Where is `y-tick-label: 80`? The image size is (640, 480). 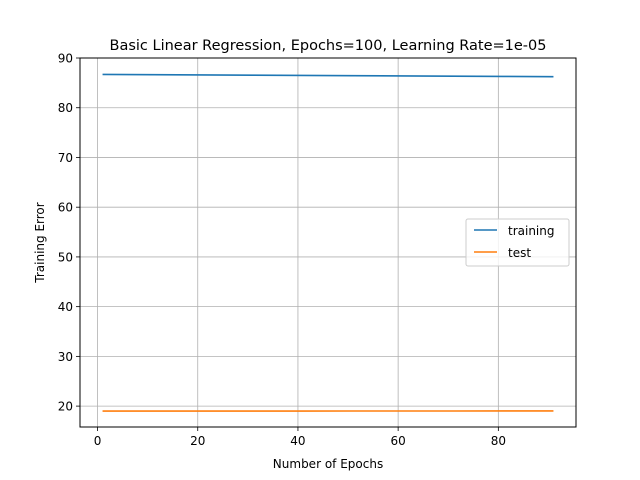
y-tick-label: 80 is located at coordinates (65, 108).